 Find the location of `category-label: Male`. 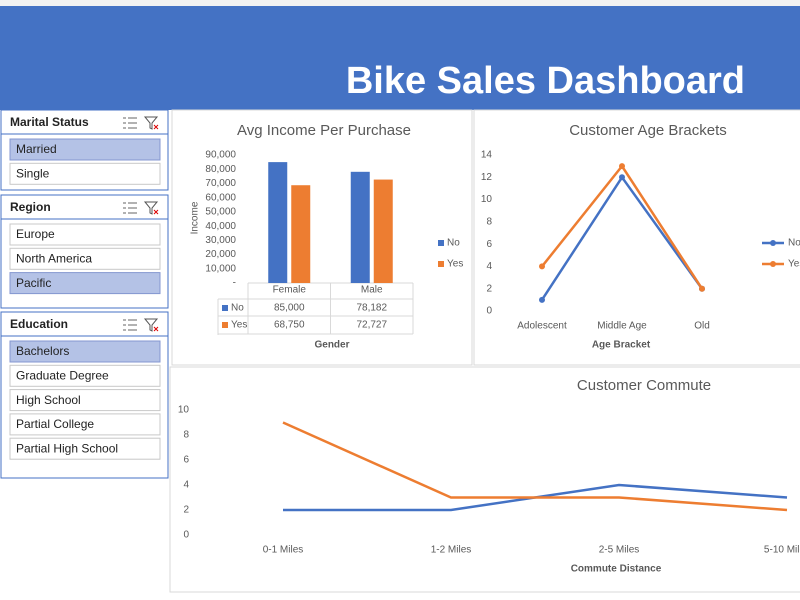

category-label: Male is located at coordinates (372, 290).